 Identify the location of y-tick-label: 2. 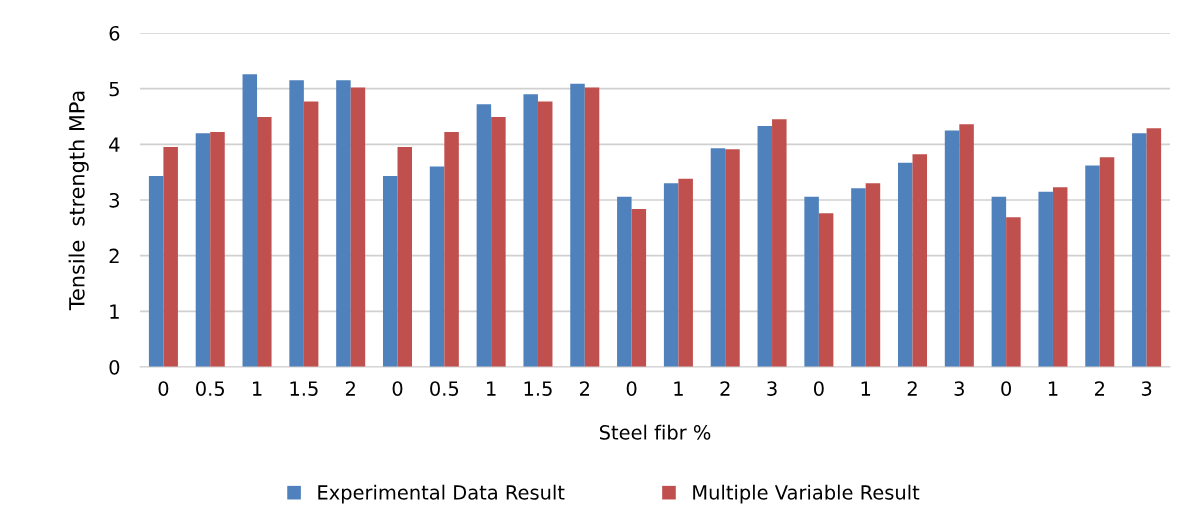
(114, 256).